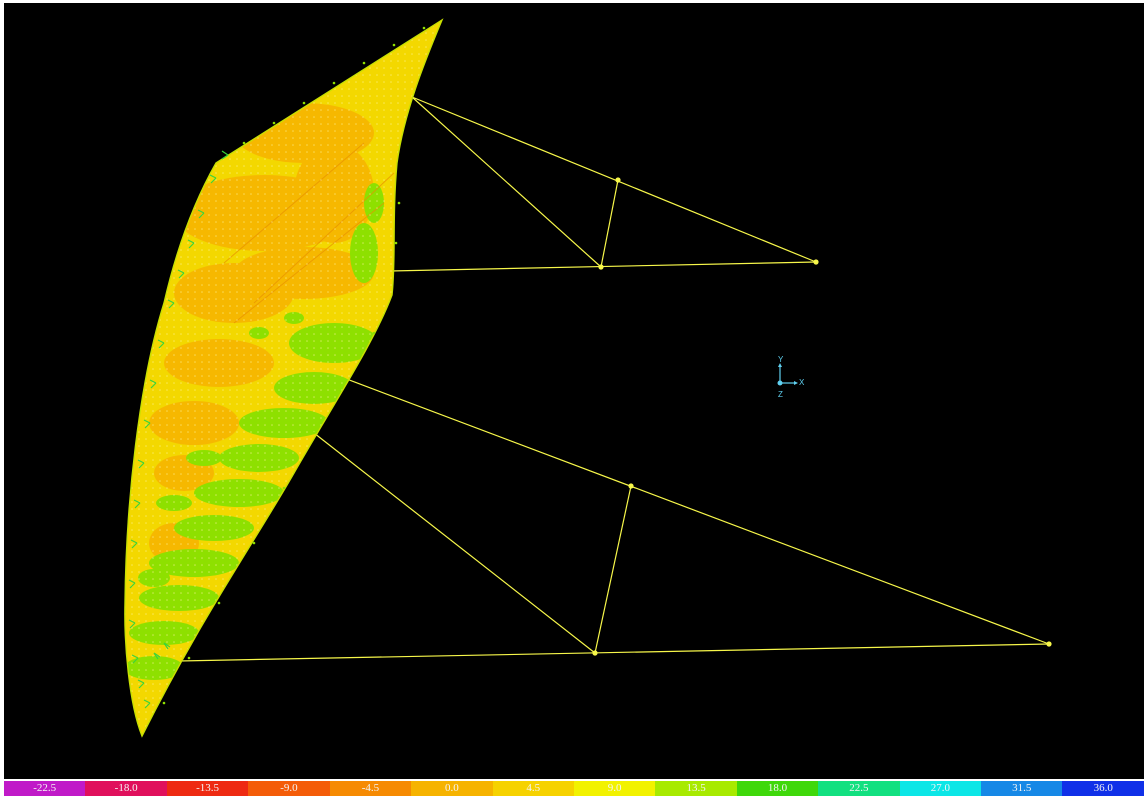  I want to click on legend-segment: 36.0, so click(1103, 788).